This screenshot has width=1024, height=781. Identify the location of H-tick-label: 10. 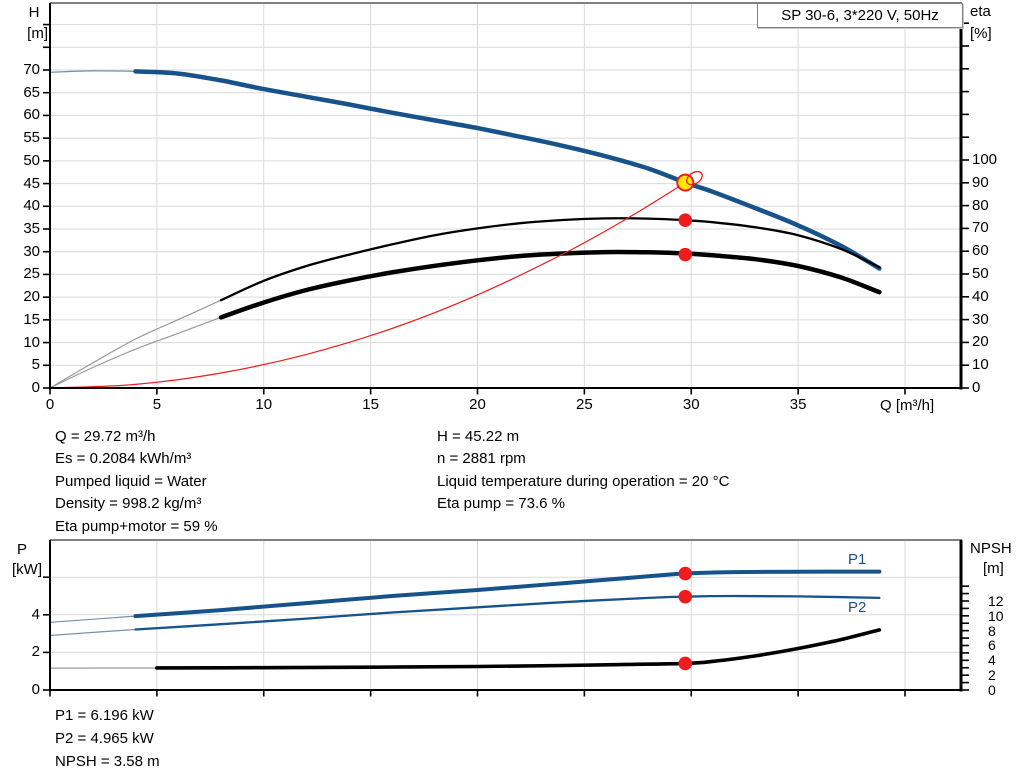
(31, 342).